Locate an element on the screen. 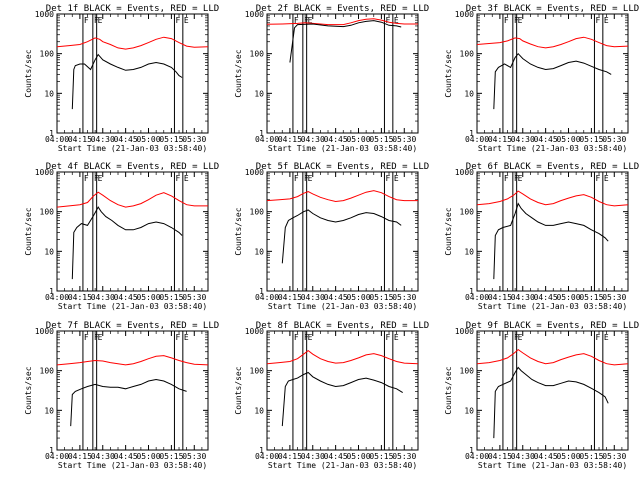  panel-title: Det 6f BLACK = Events, RED = LLD is located at coordinates (552, 167).